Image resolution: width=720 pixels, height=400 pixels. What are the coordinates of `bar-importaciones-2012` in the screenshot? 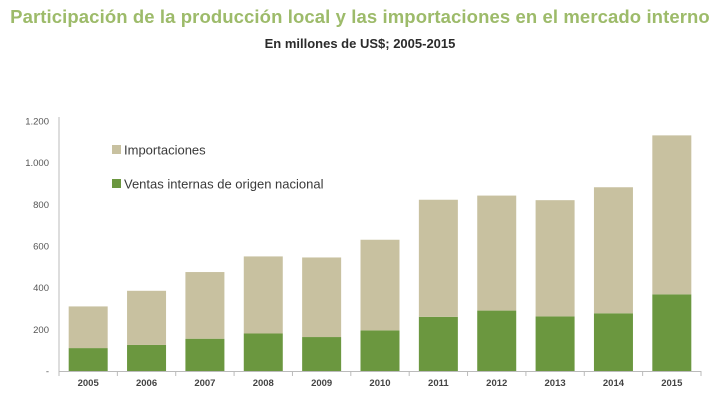 It's located at (497, 253).